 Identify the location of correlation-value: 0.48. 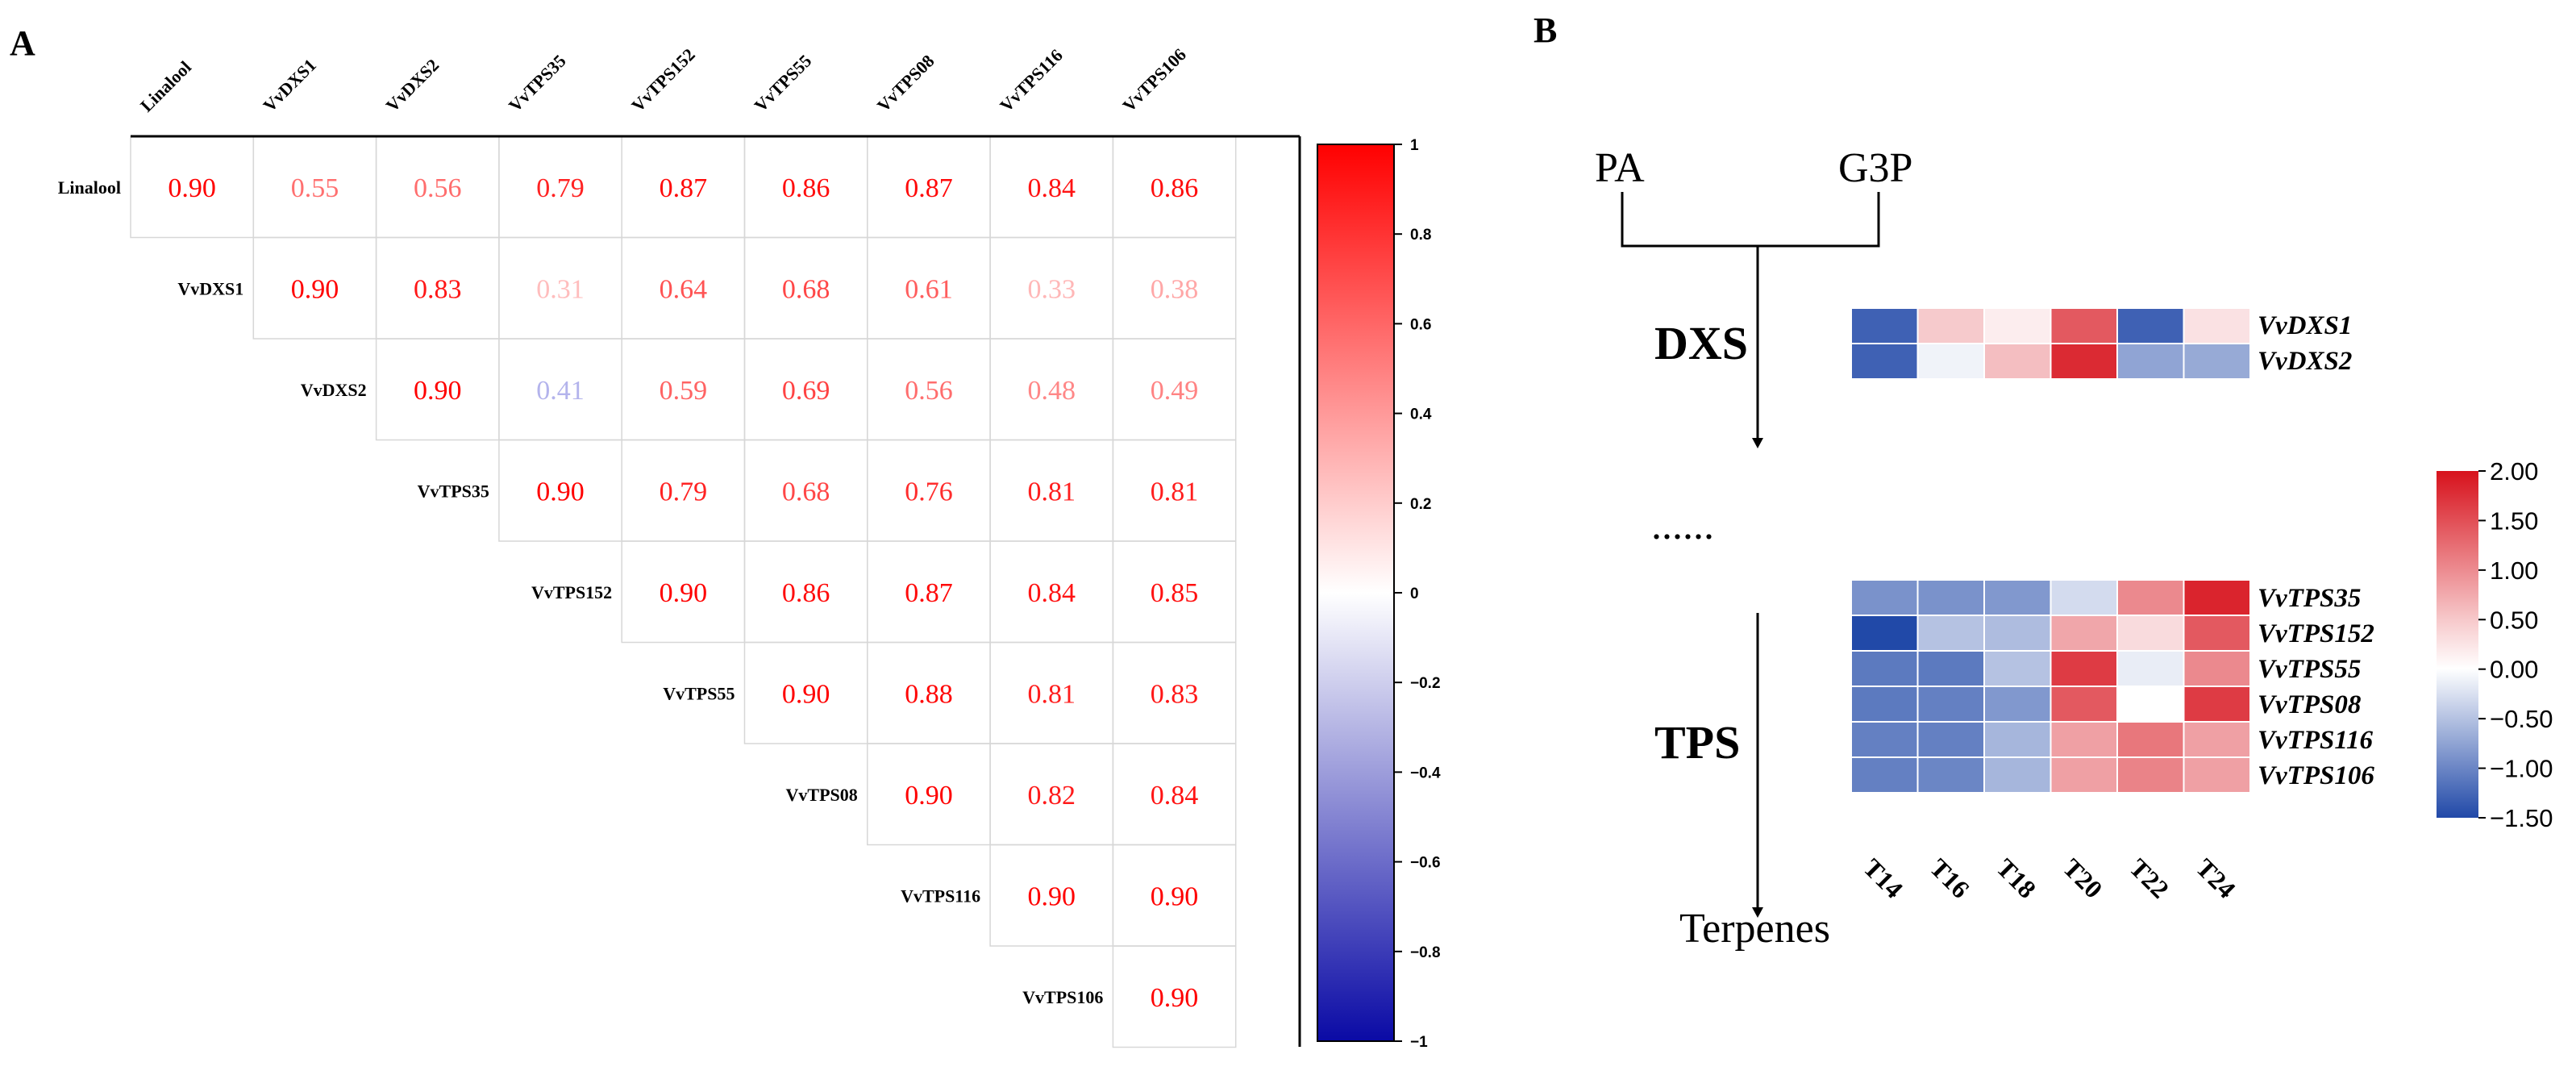
(1052, 391).